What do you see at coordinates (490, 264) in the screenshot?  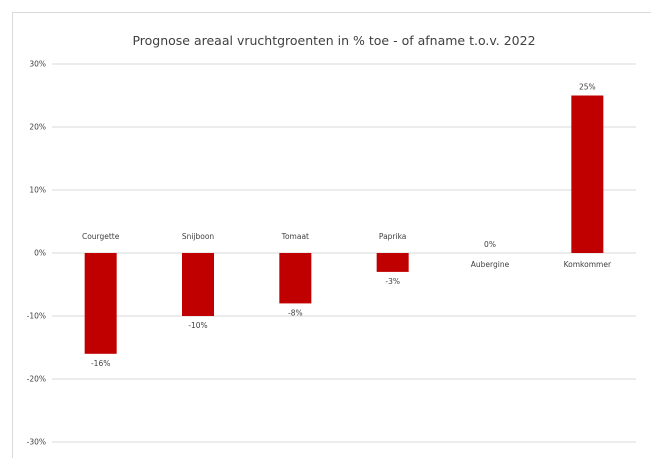 I see `category-label: Aubergine` at bounding box center [490, 264].